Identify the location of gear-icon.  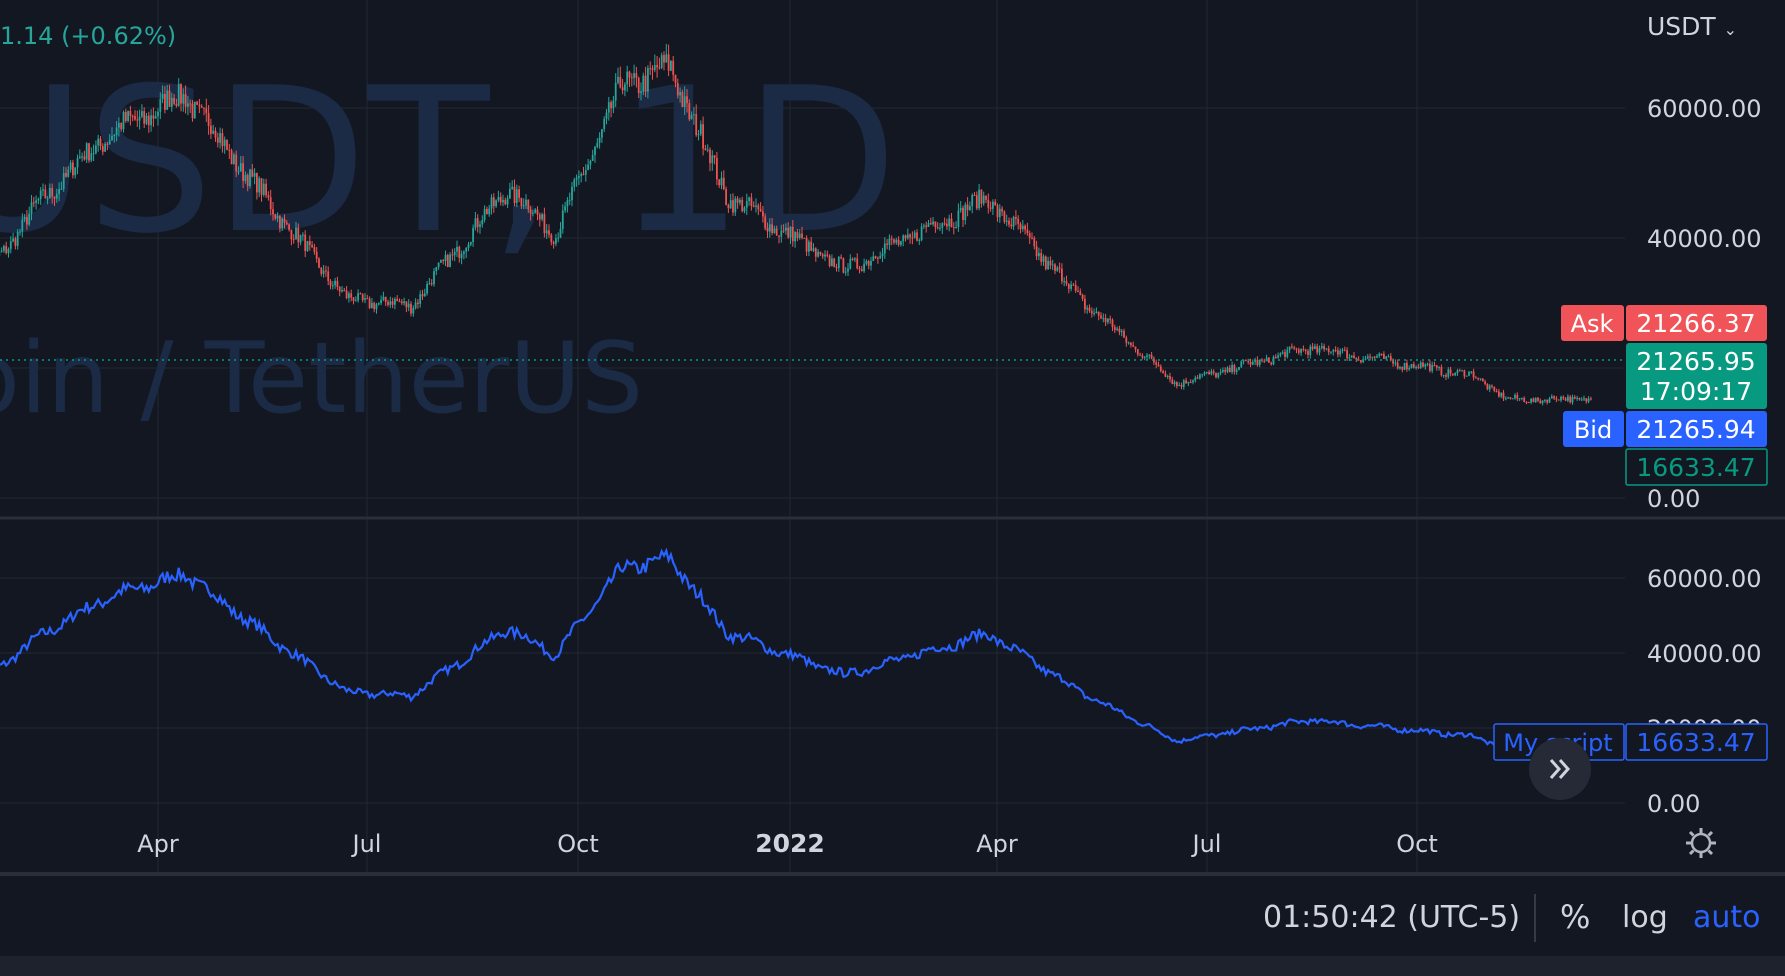
(1701, 843).